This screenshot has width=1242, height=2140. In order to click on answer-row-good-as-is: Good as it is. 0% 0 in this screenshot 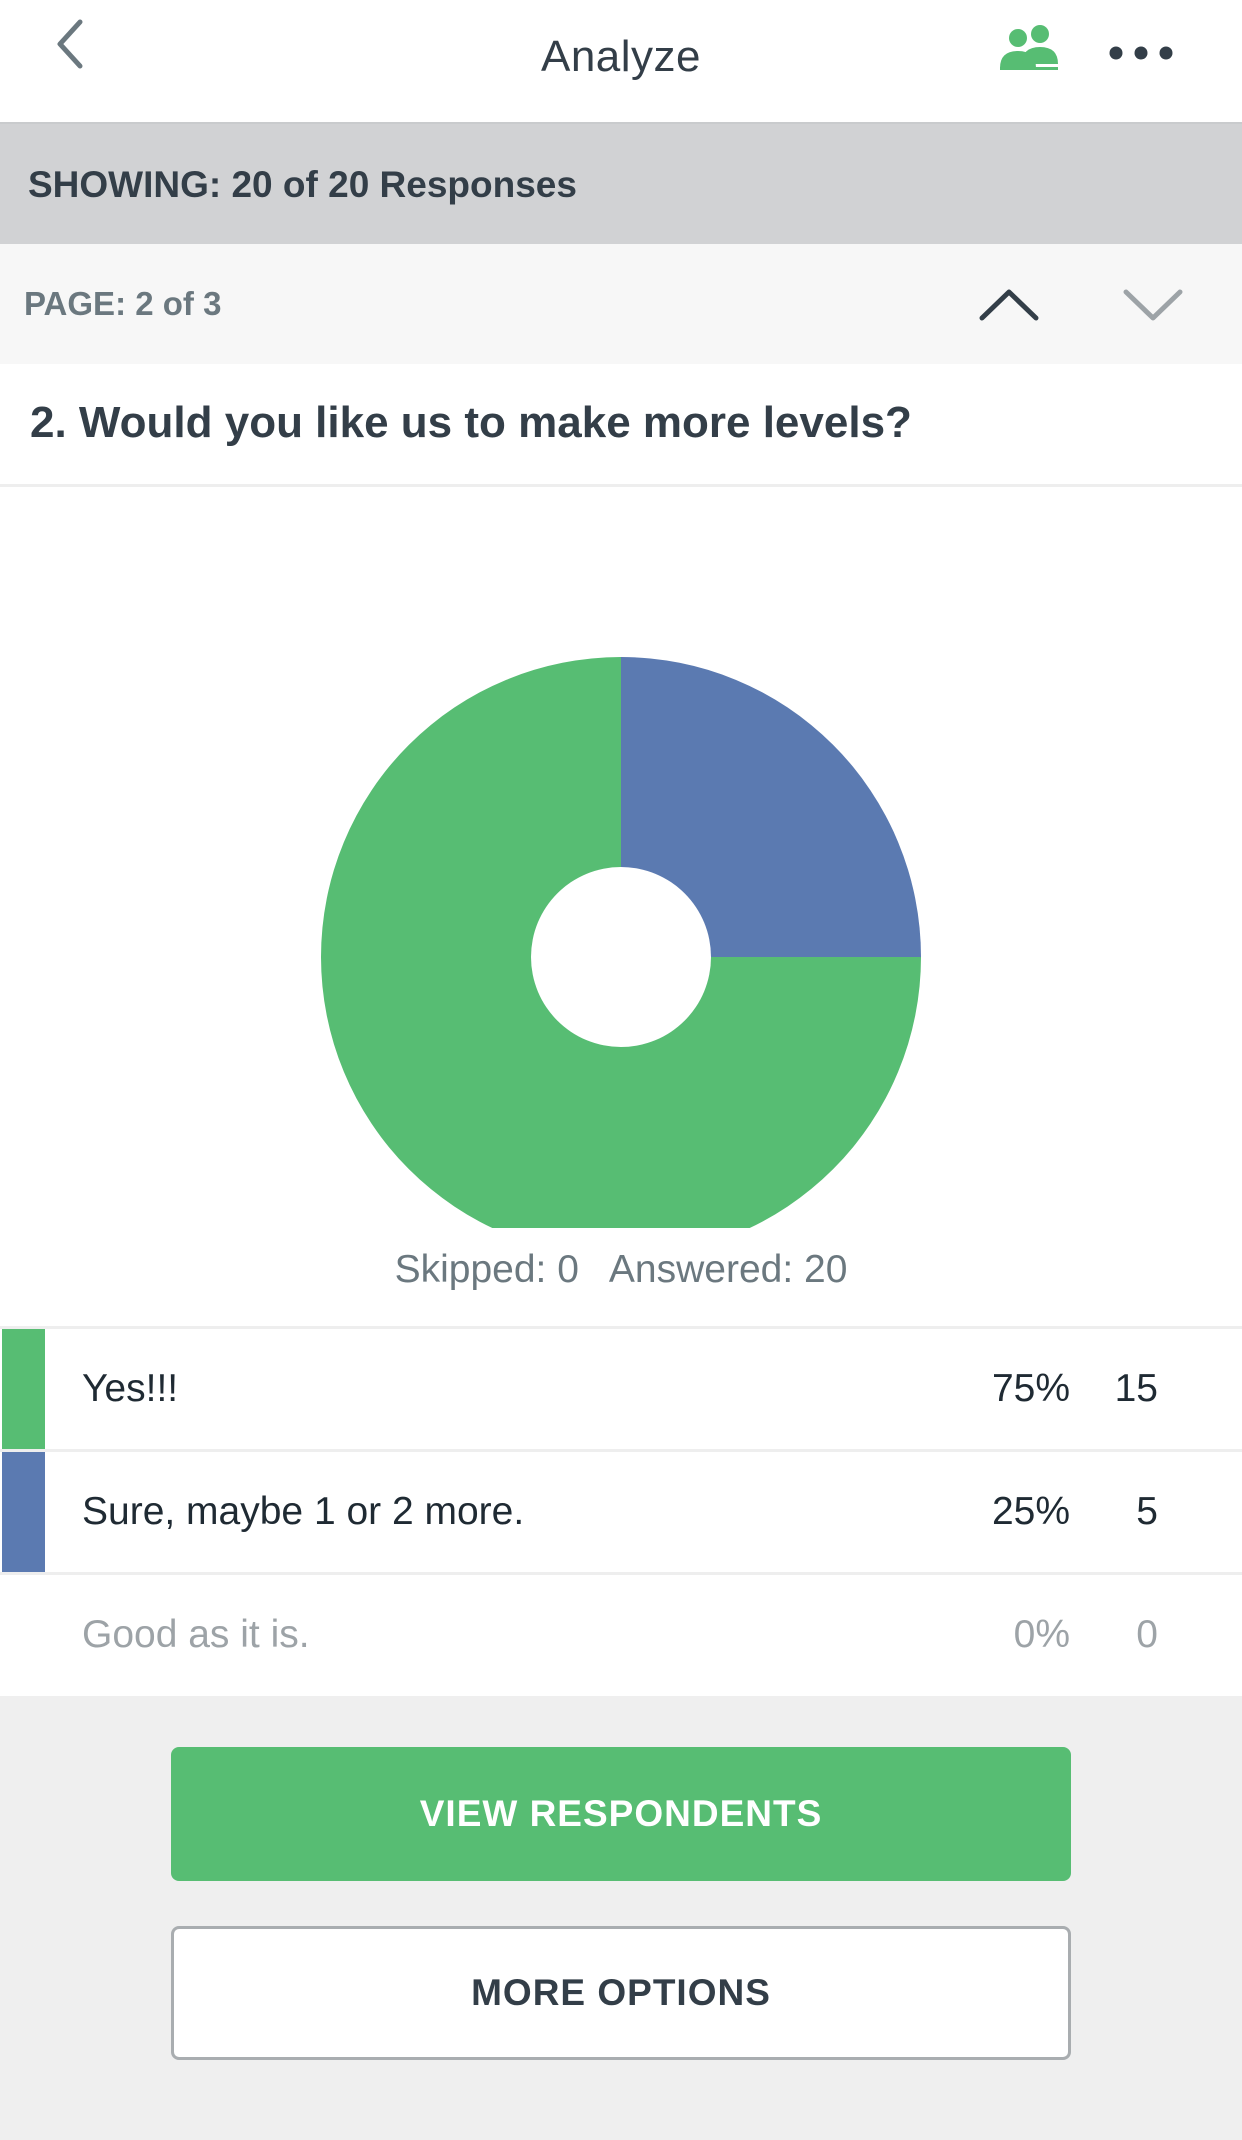, I will do `click(621, 1635)`.